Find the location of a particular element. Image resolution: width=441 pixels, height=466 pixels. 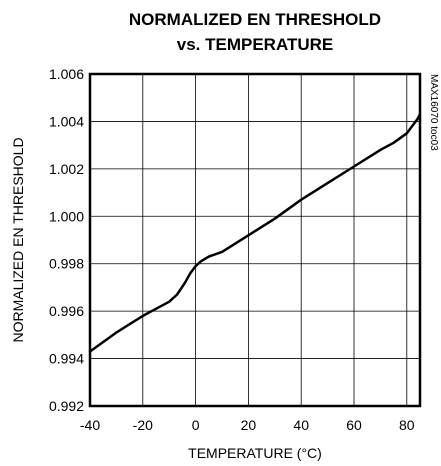

y-tick-label: 1.004 is located at coordinates (66, 121).